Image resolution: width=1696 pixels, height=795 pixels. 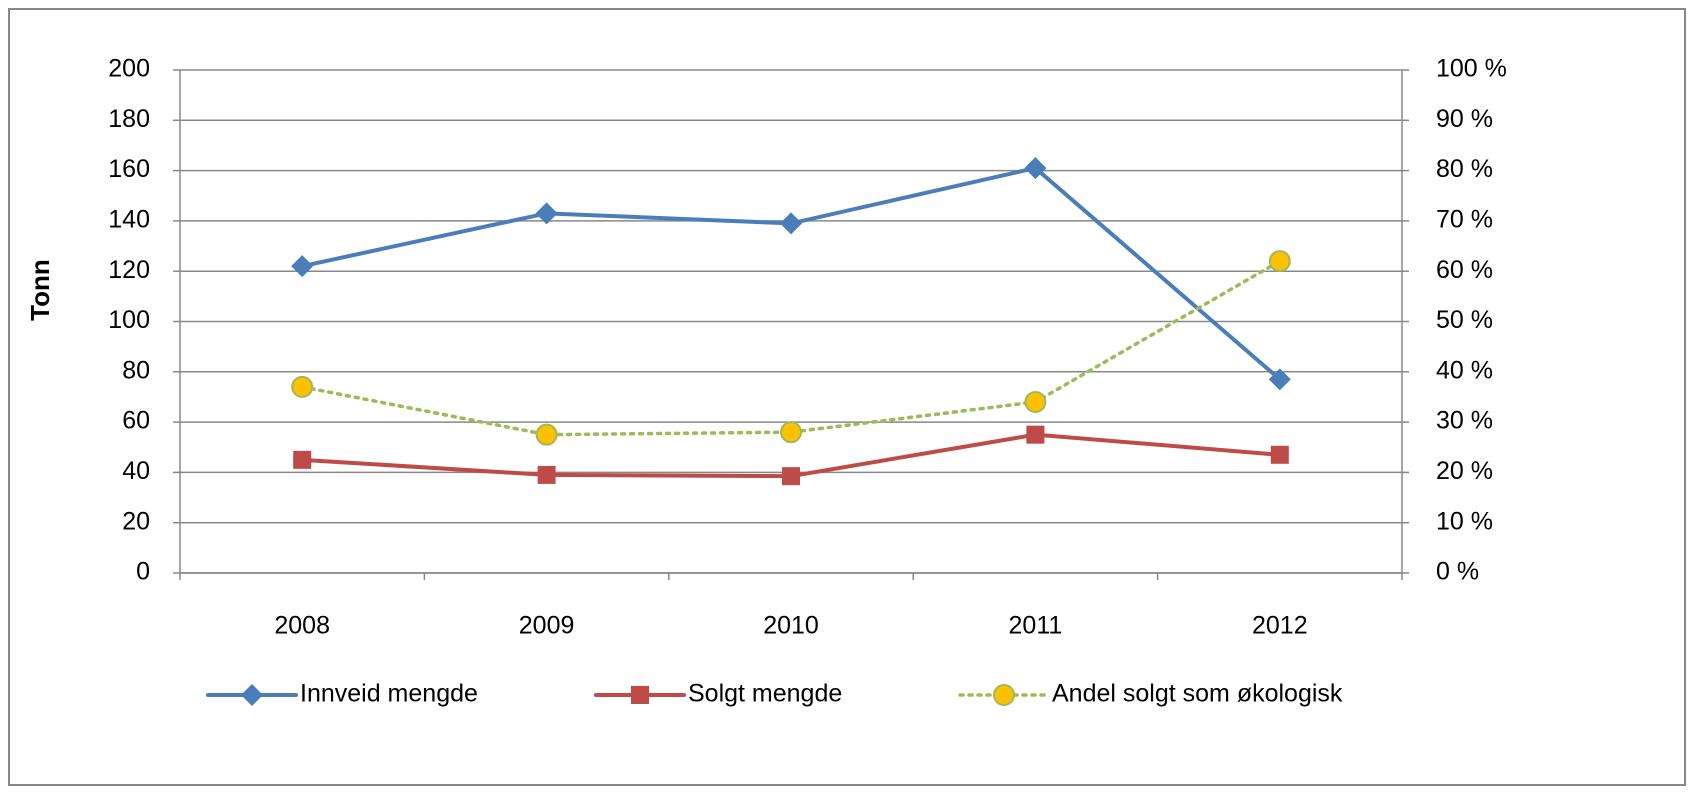 What do you see at coordinates (129, 69) in the screenshot?
I see `y-tick-label: 200` at bounding box center [129, 69].